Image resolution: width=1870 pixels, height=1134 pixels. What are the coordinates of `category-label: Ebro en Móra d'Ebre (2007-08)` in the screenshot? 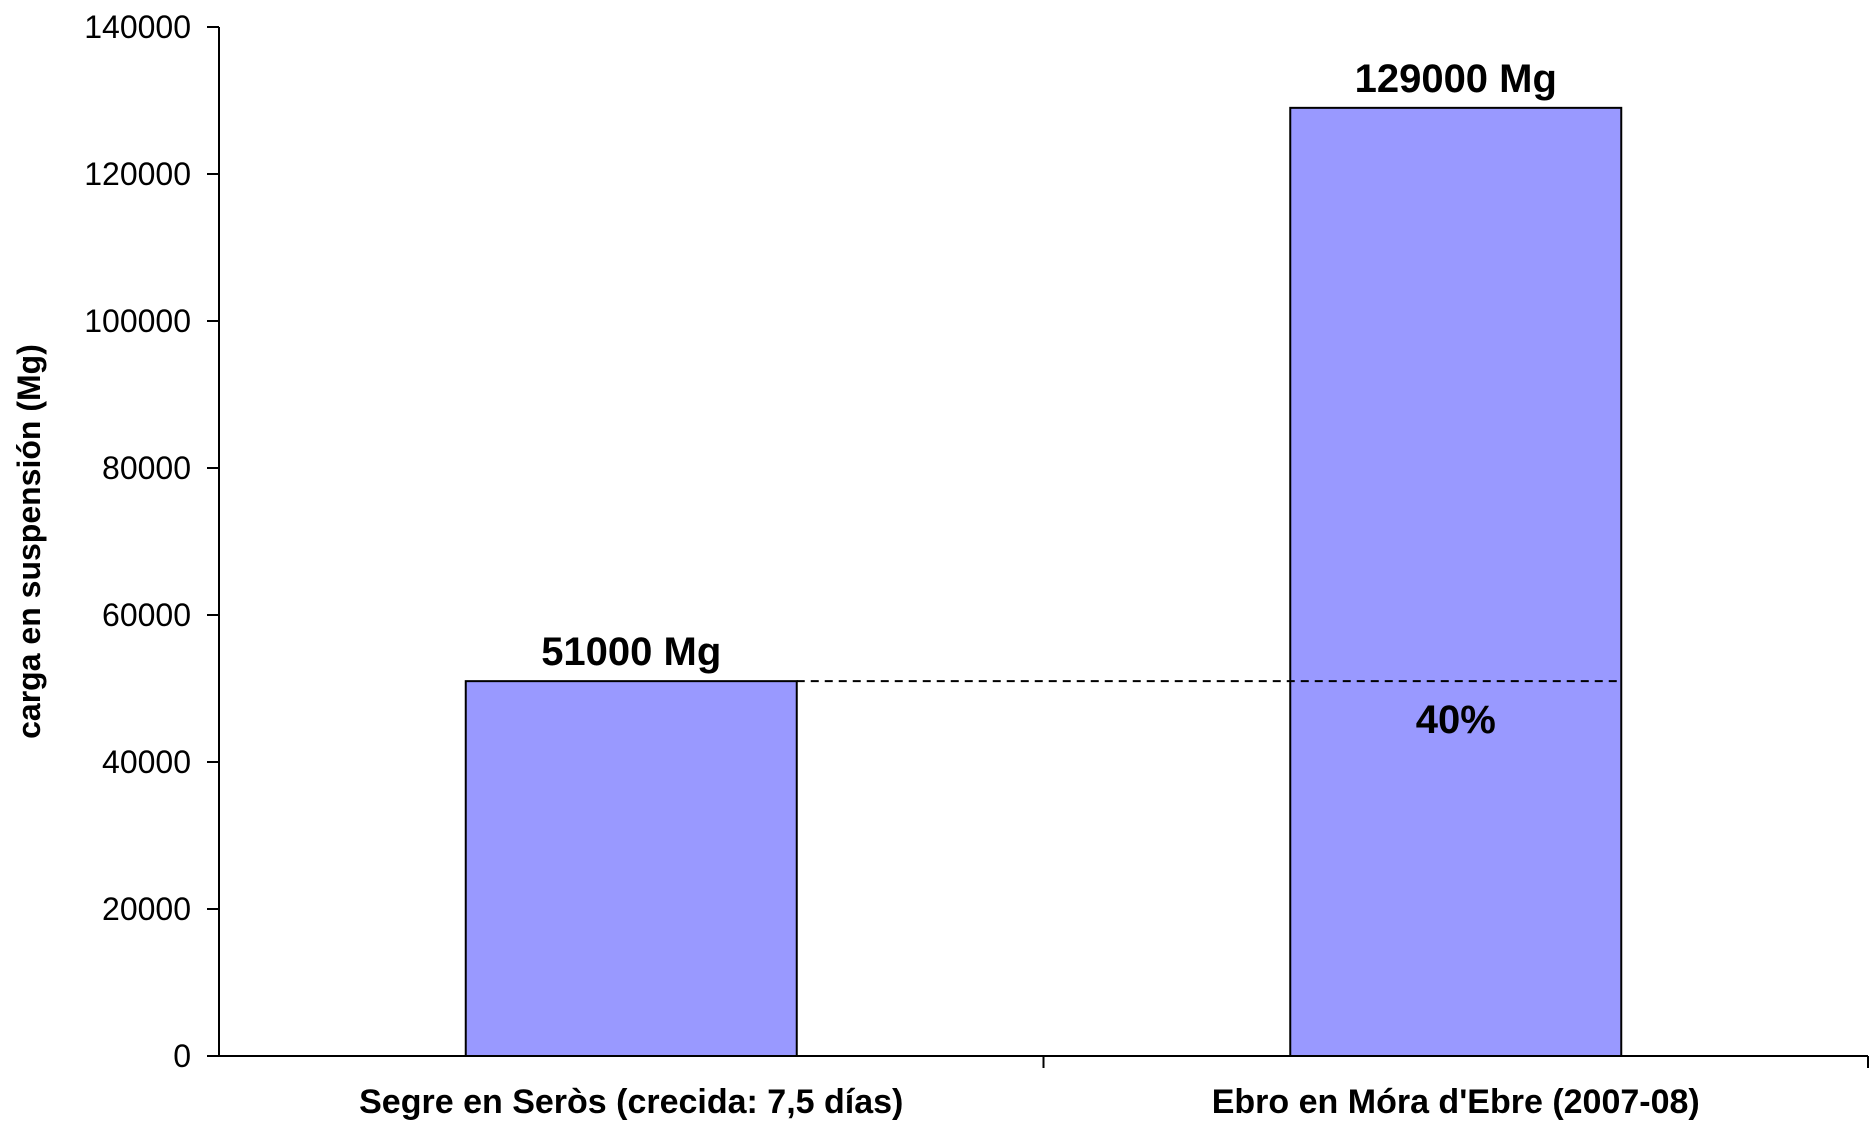 It's located at (1456, 1102).